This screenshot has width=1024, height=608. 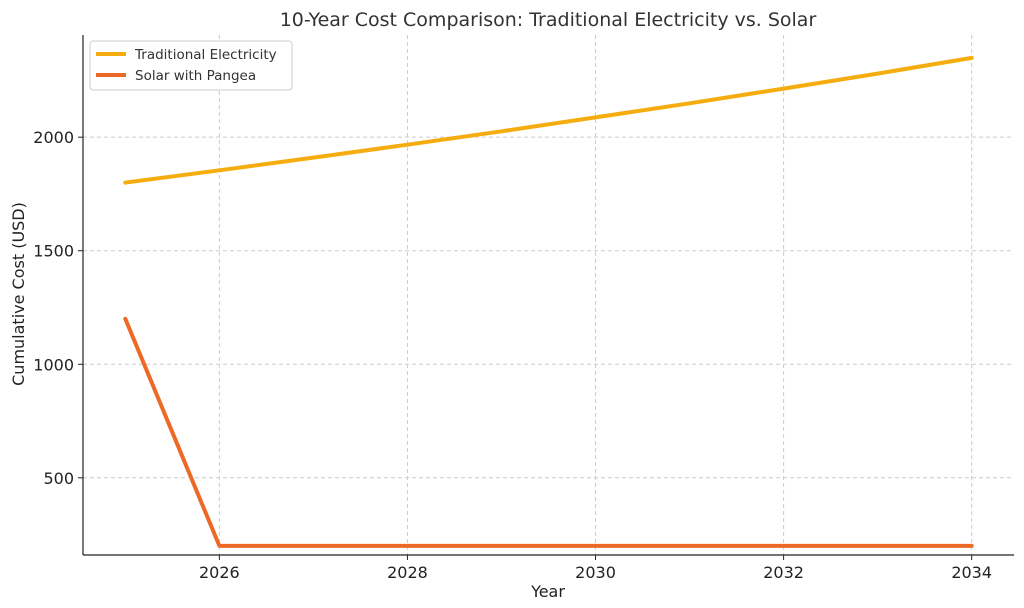 What do you see at coordinates (195, 76) in the screenshot?
I see `legend-label: Solar with Pangea` at bounding box center [195, 76].